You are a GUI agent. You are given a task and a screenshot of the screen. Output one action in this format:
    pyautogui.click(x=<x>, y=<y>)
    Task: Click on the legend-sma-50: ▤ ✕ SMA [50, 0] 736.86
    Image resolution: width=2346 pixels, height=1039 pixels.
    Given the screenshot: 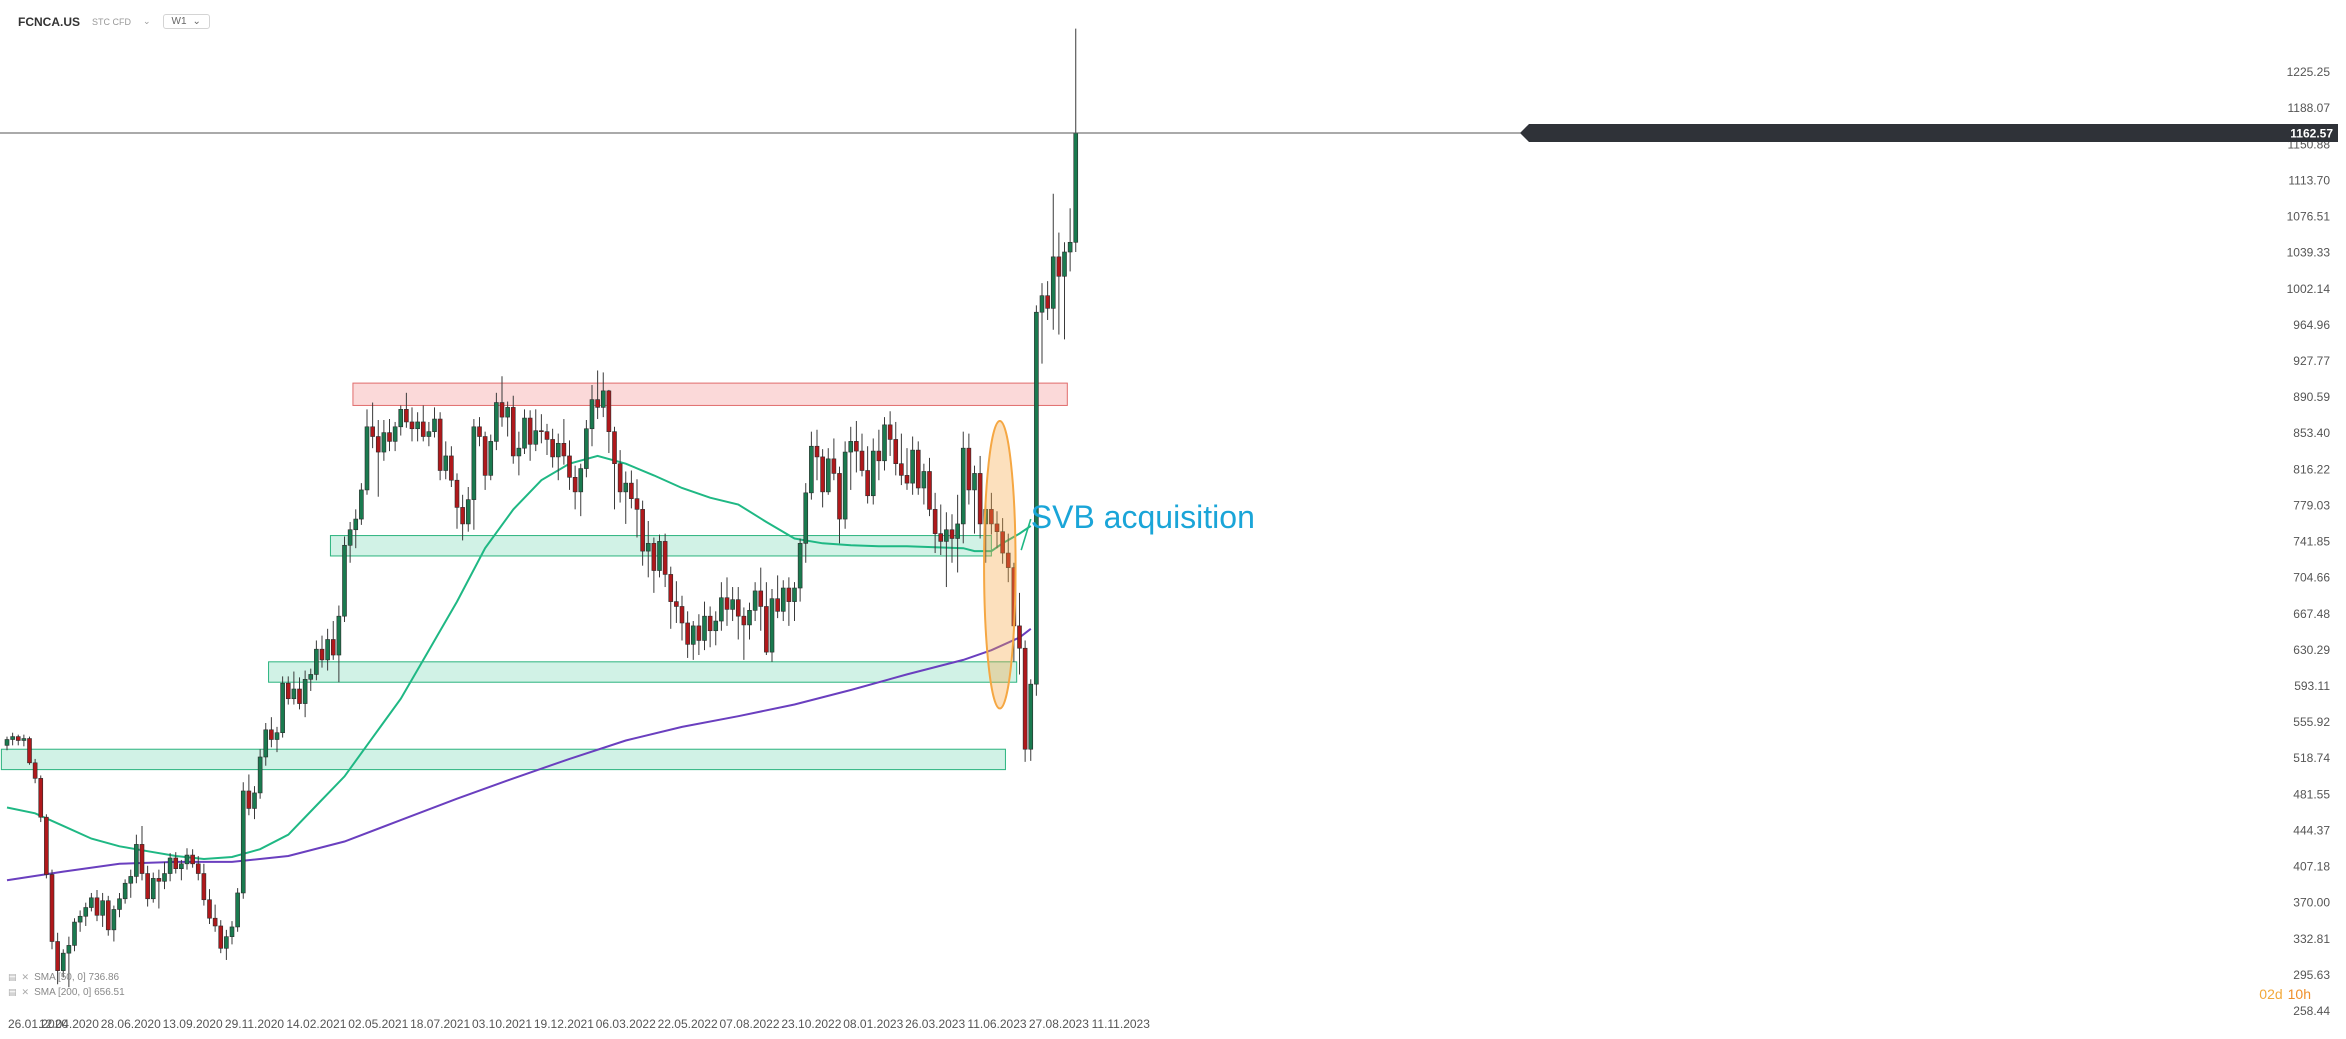 What is the action you would take?
    pyautogui.click(x=63, y=977)
    